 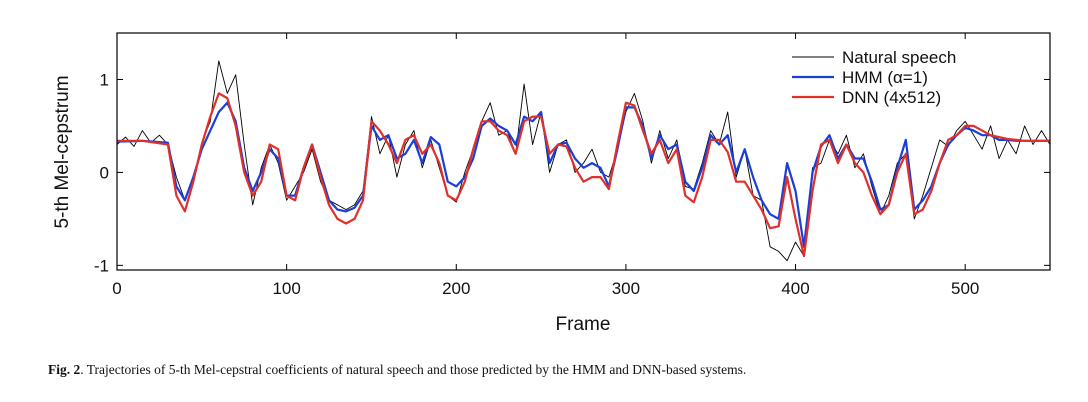 What do you see at coordinates (104, 79) in the screenshot?
I see `y-tick-label: 1` at bounding box center [104, 79].